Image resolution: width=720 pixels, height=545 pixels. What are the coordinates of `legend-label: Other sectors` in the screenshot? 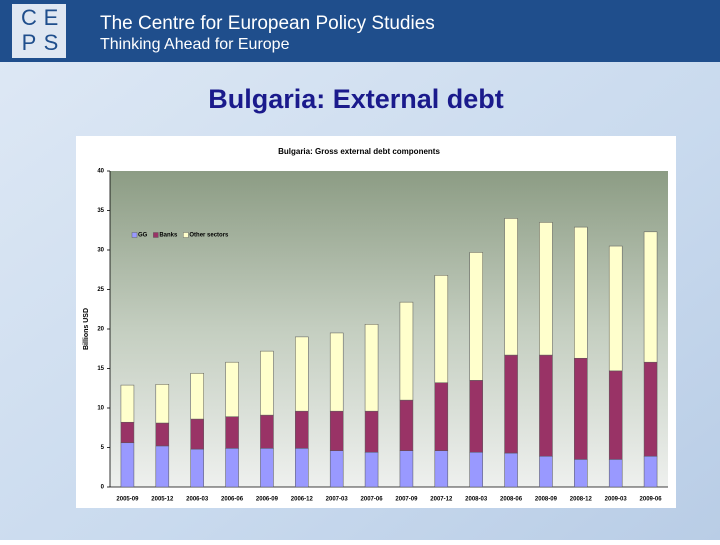 It's located at (209, 236).